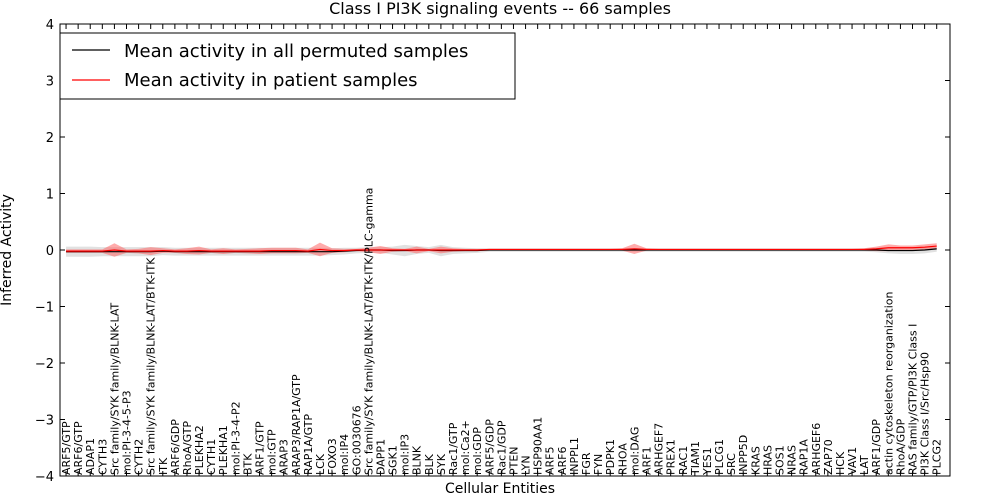  Describe the element at coordinates (417, 460) in the screenshot. I see `x-tick-label: BLNK` at that location.